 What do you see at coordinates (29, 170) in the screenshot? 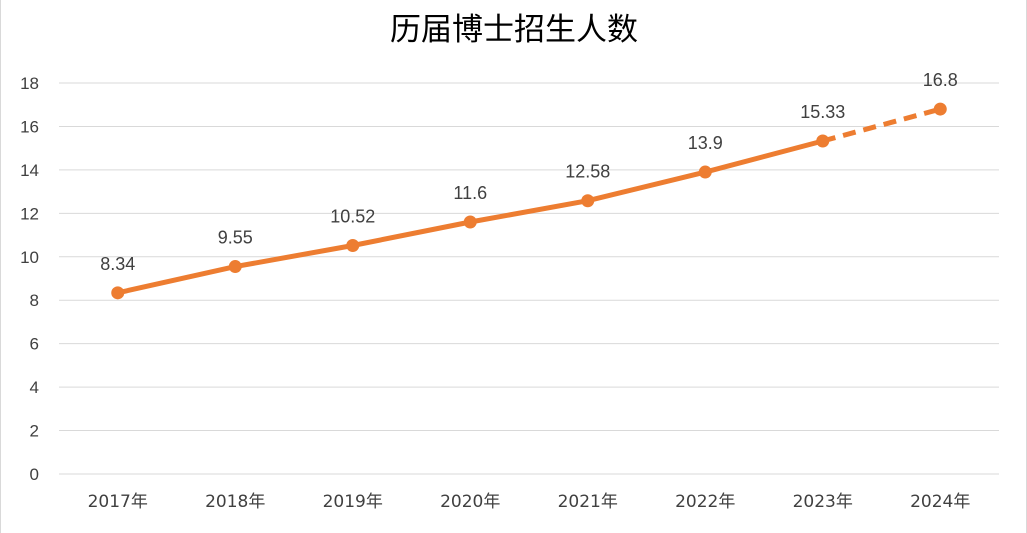
I see `y-tick-label: 14` at bounding box center [29, 170].